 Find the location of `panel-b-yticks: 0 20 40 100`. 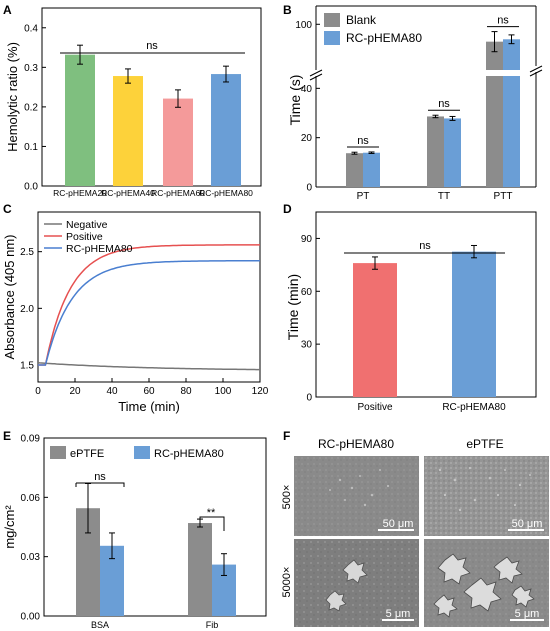

panel-b-yticks: 0 20 40 100 is located at coordinates (307, 107).